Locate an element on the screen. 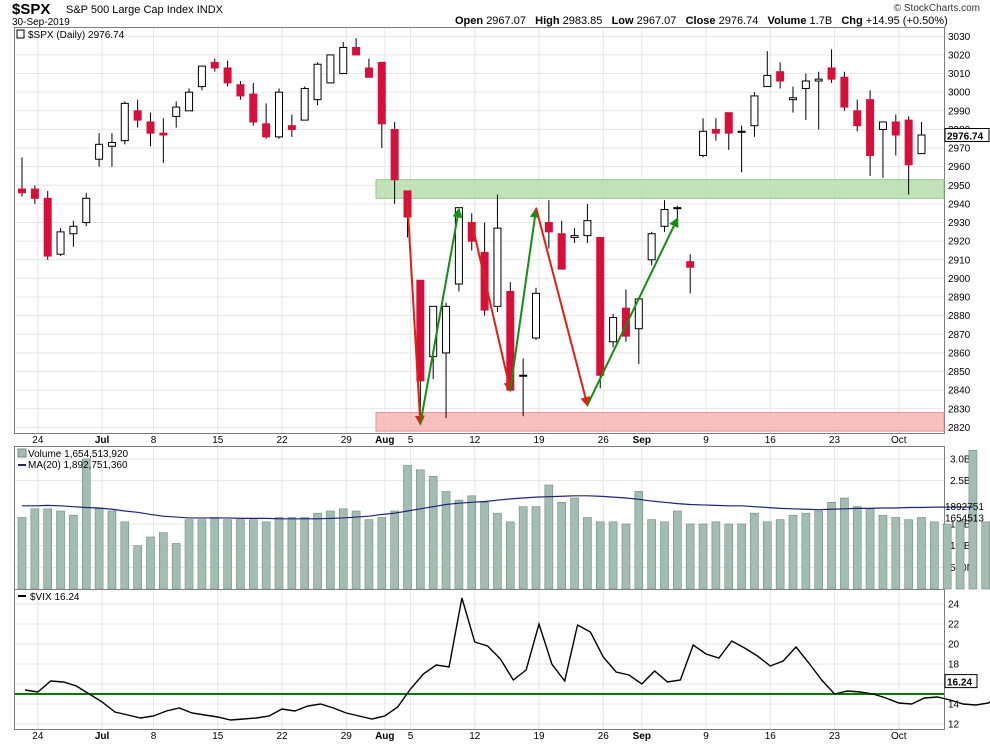 This screenshot has width=990, height=744. low-value: 2967.07 is located at coordinates (656, 21).